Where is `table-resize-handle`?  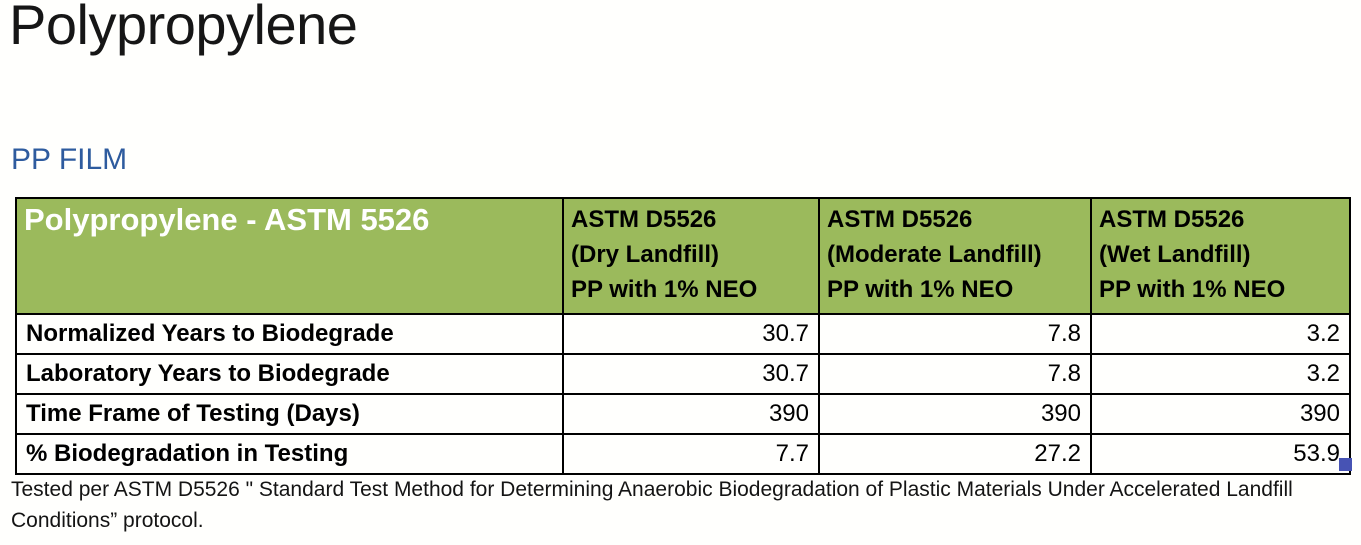
table-resize-handle is located at coordinates (1345, 464).